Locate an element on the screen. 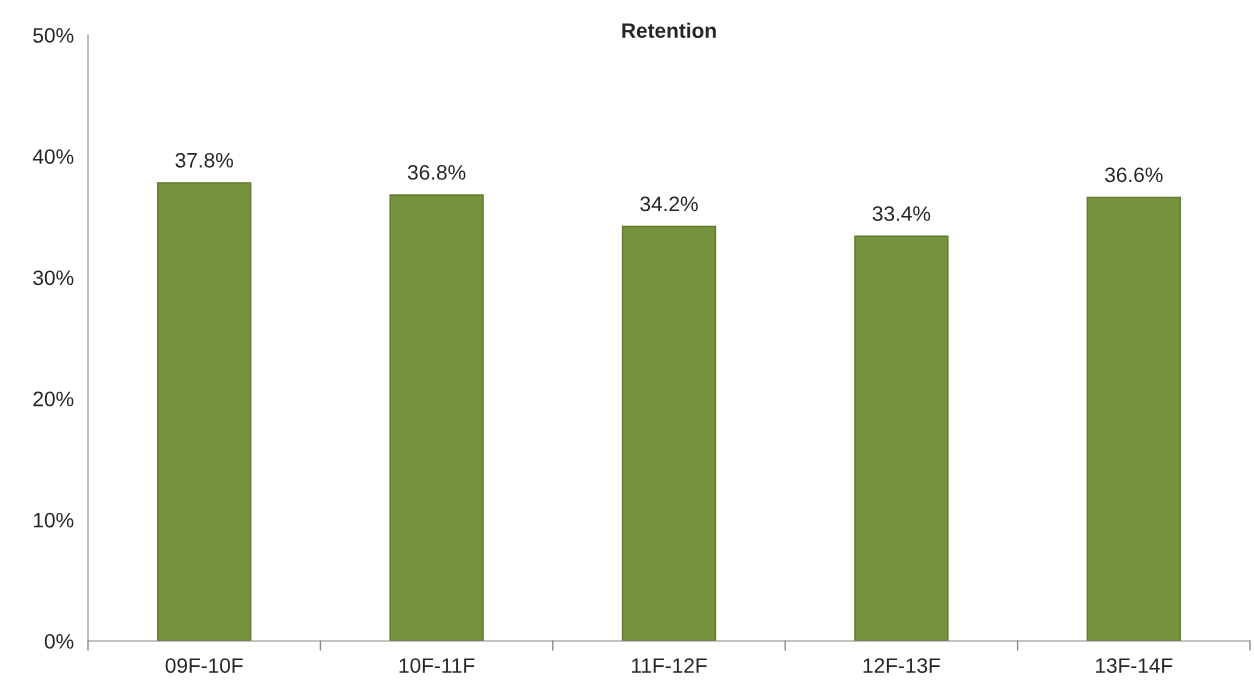 The image size is (1254, 684). y-tick-label: 30% is located at coordinates (53, 278).